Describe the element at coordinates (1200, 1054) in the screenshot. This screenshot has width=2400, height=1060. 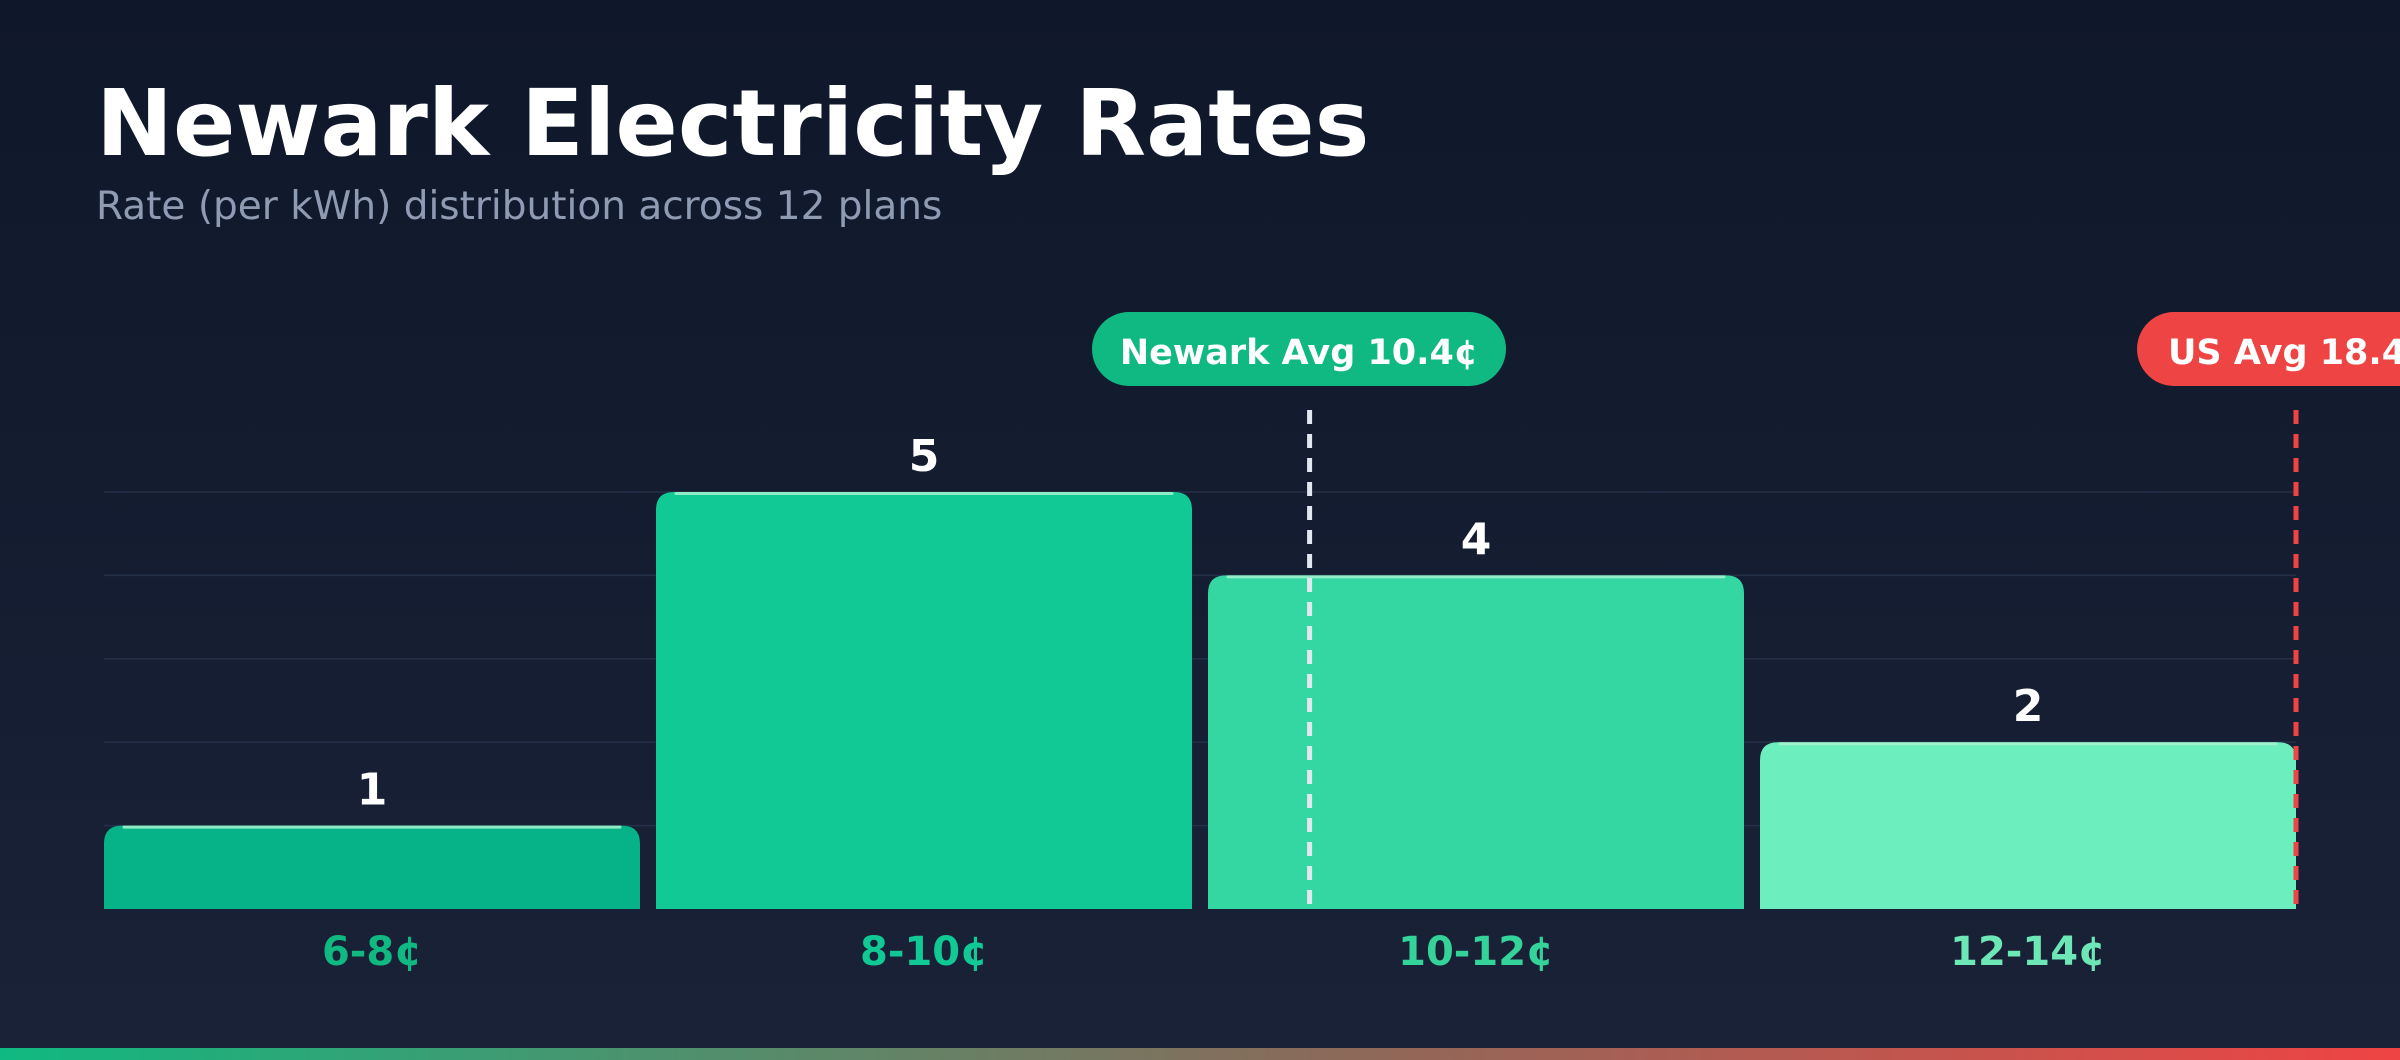
I see `bottom-accent-strip` at that location.